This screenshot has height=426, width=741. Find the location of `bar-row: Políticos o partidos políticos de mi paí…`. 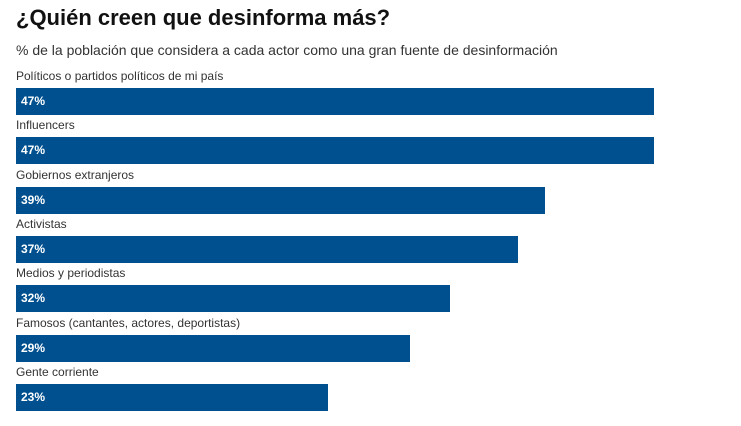

bar-row: Políticos o partidos políticos de mi paí… is located at coordinates (371, 91).